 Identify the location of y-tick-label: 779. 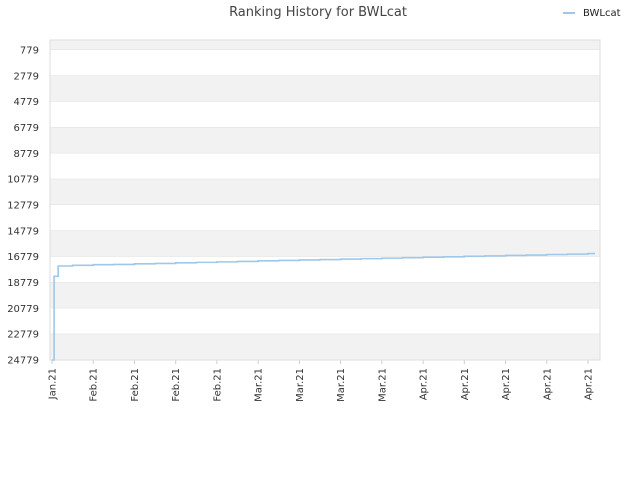
(29, 51).